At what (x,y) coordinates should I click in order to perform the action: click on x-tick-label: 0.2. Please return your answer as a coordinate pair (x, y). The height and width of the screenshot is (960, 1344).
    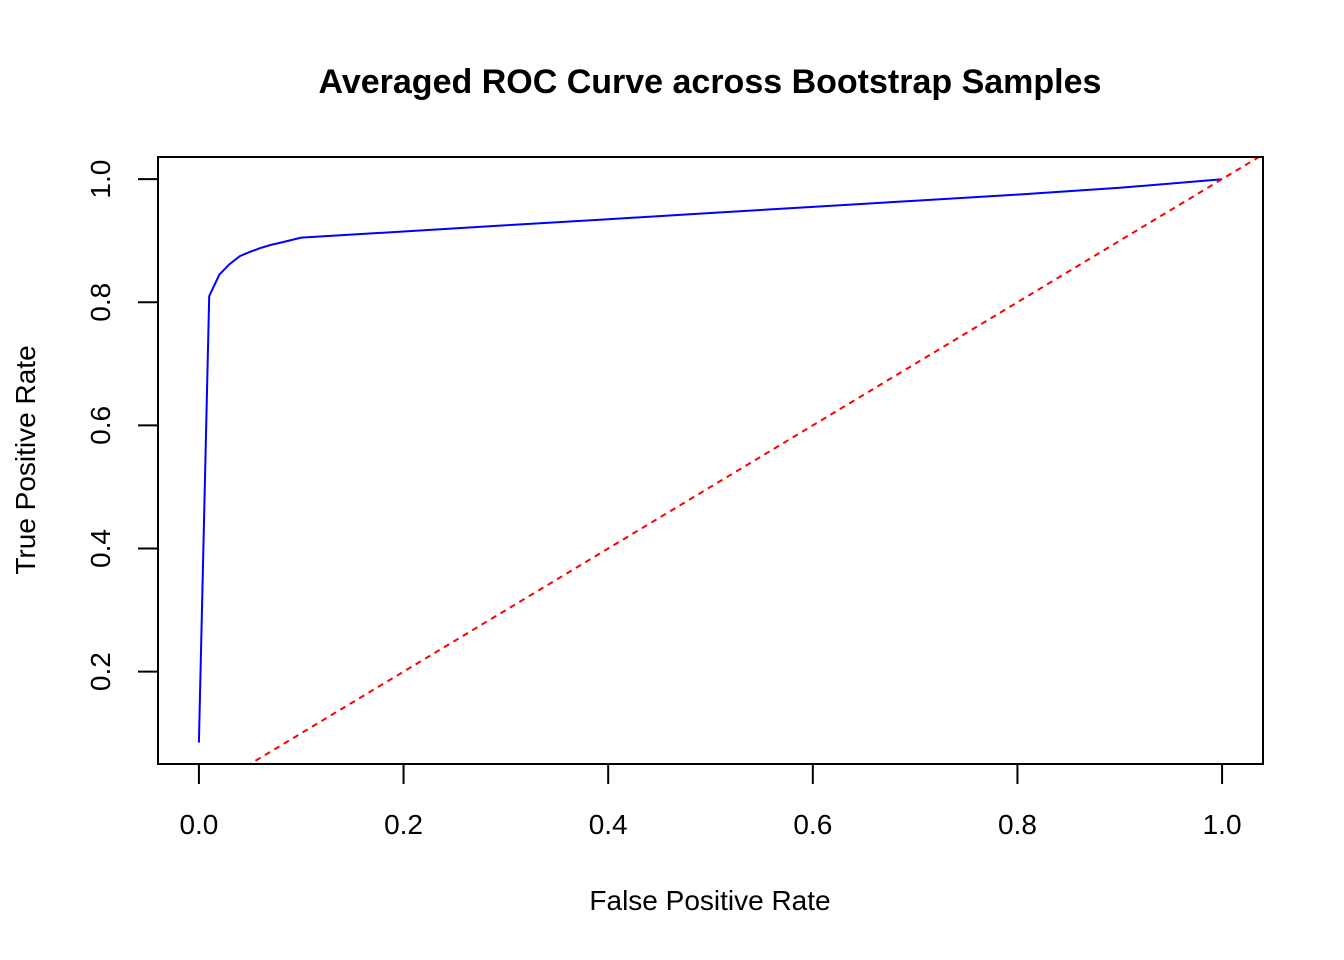
    Looking at the image, I should click on (403, 824).